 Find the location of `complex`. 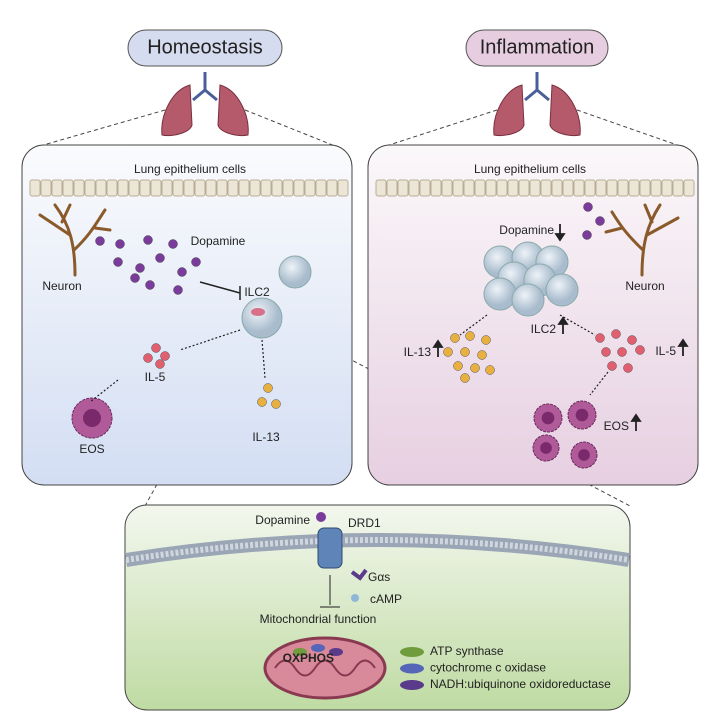

complex is located at coordinates (300, 652).